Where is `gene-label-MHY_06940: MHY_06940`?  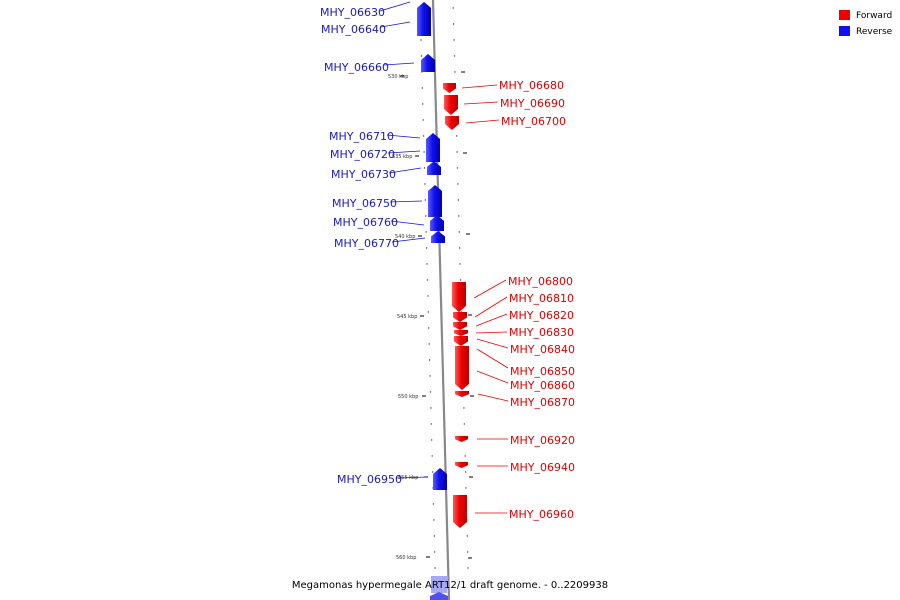
gene-label-MHY_06940: MHY_06940 is located at coordinates (542, 467).